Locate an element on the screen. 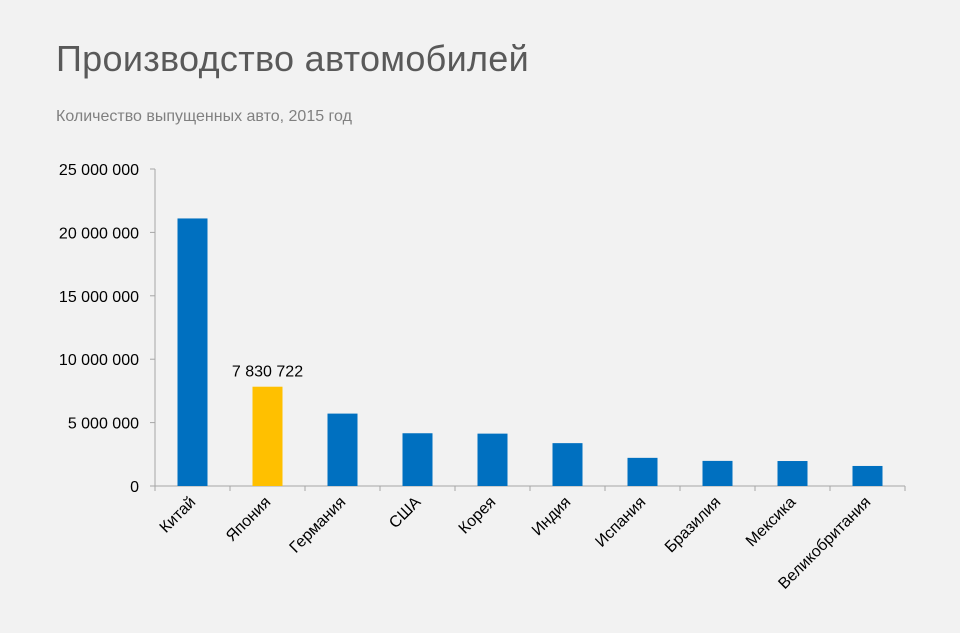  data-label: 7 830 722 is located at coordinates (267, 372).